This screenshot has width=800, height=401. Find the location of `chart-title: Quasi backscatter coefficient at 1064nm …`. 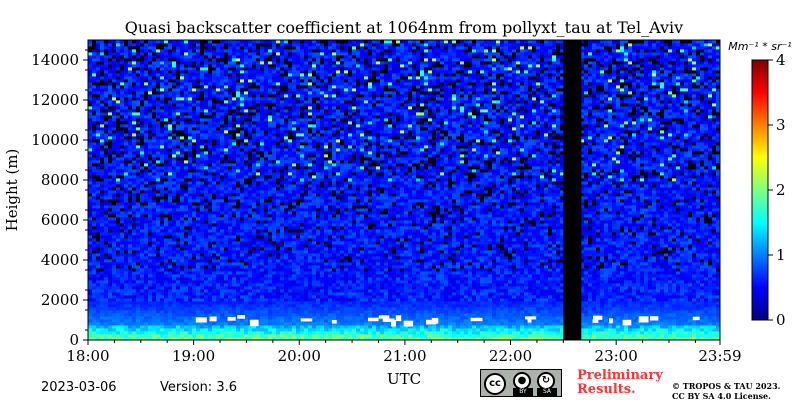

chart-title: Quasi backscatter coefficient at 1064nm … is located at coordinates (404, 27).